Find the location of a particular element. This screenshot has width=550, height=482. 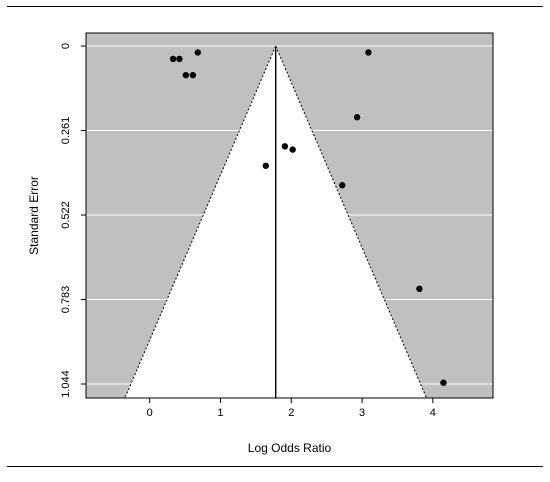

x-tick-label-2: 2 is located at coordinates (291, 413).